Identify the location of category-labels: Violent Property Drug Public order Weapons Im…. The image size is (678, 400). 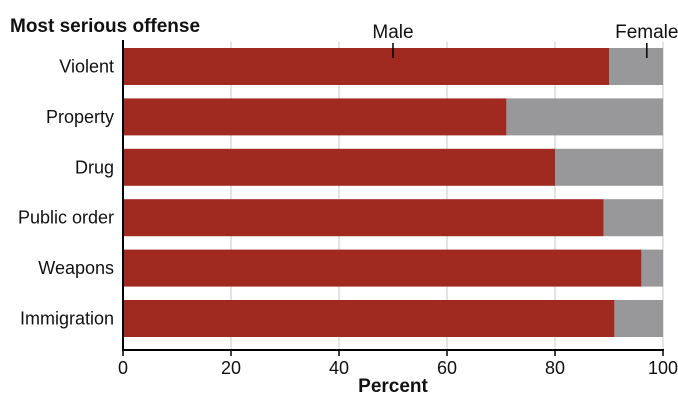
(66, 193).